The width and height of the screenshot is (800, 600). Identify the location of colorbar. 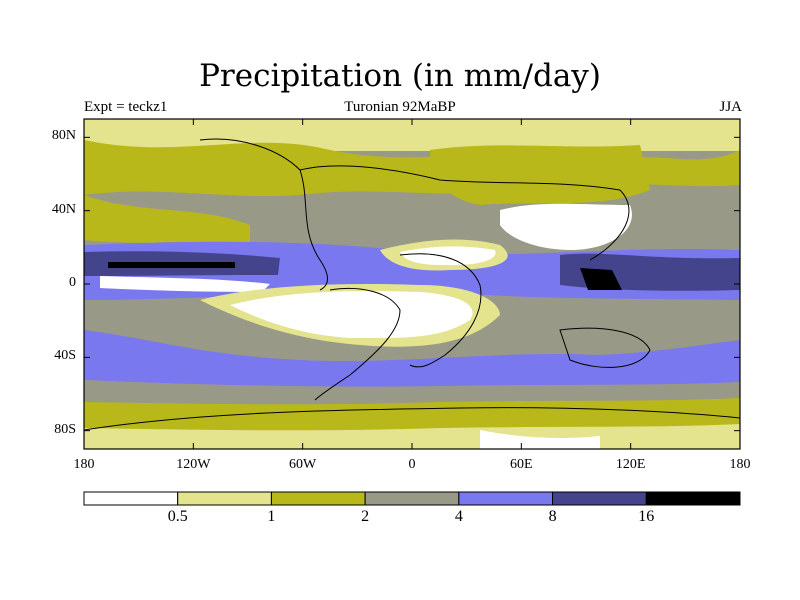
(412, 498).